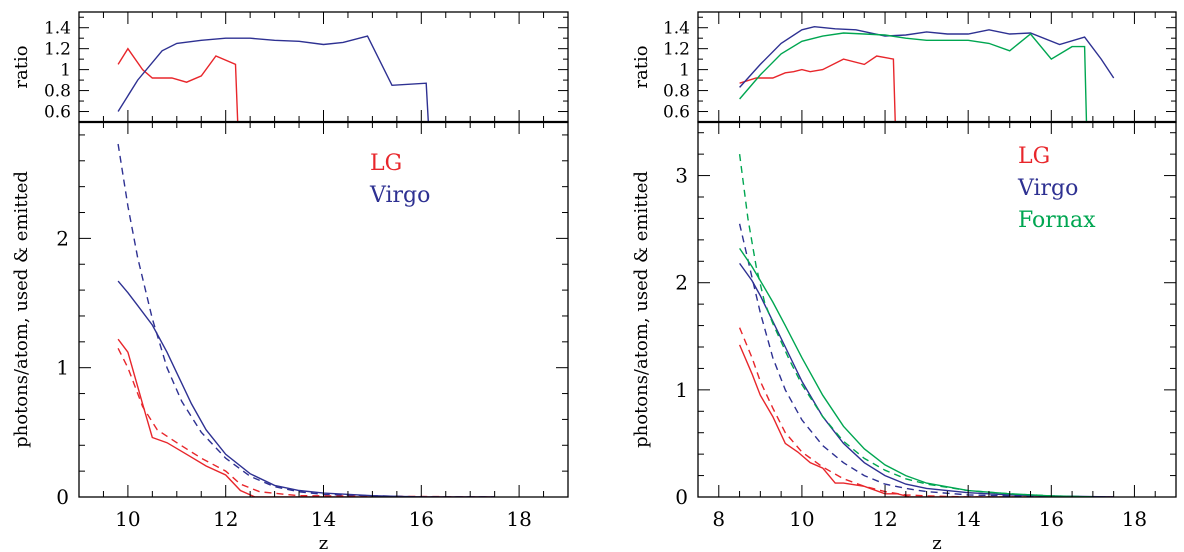  What do you see at coordinates (323, 542) in the screenshot?
I see `left-xlabel: z` at bounding box center [323, 542].